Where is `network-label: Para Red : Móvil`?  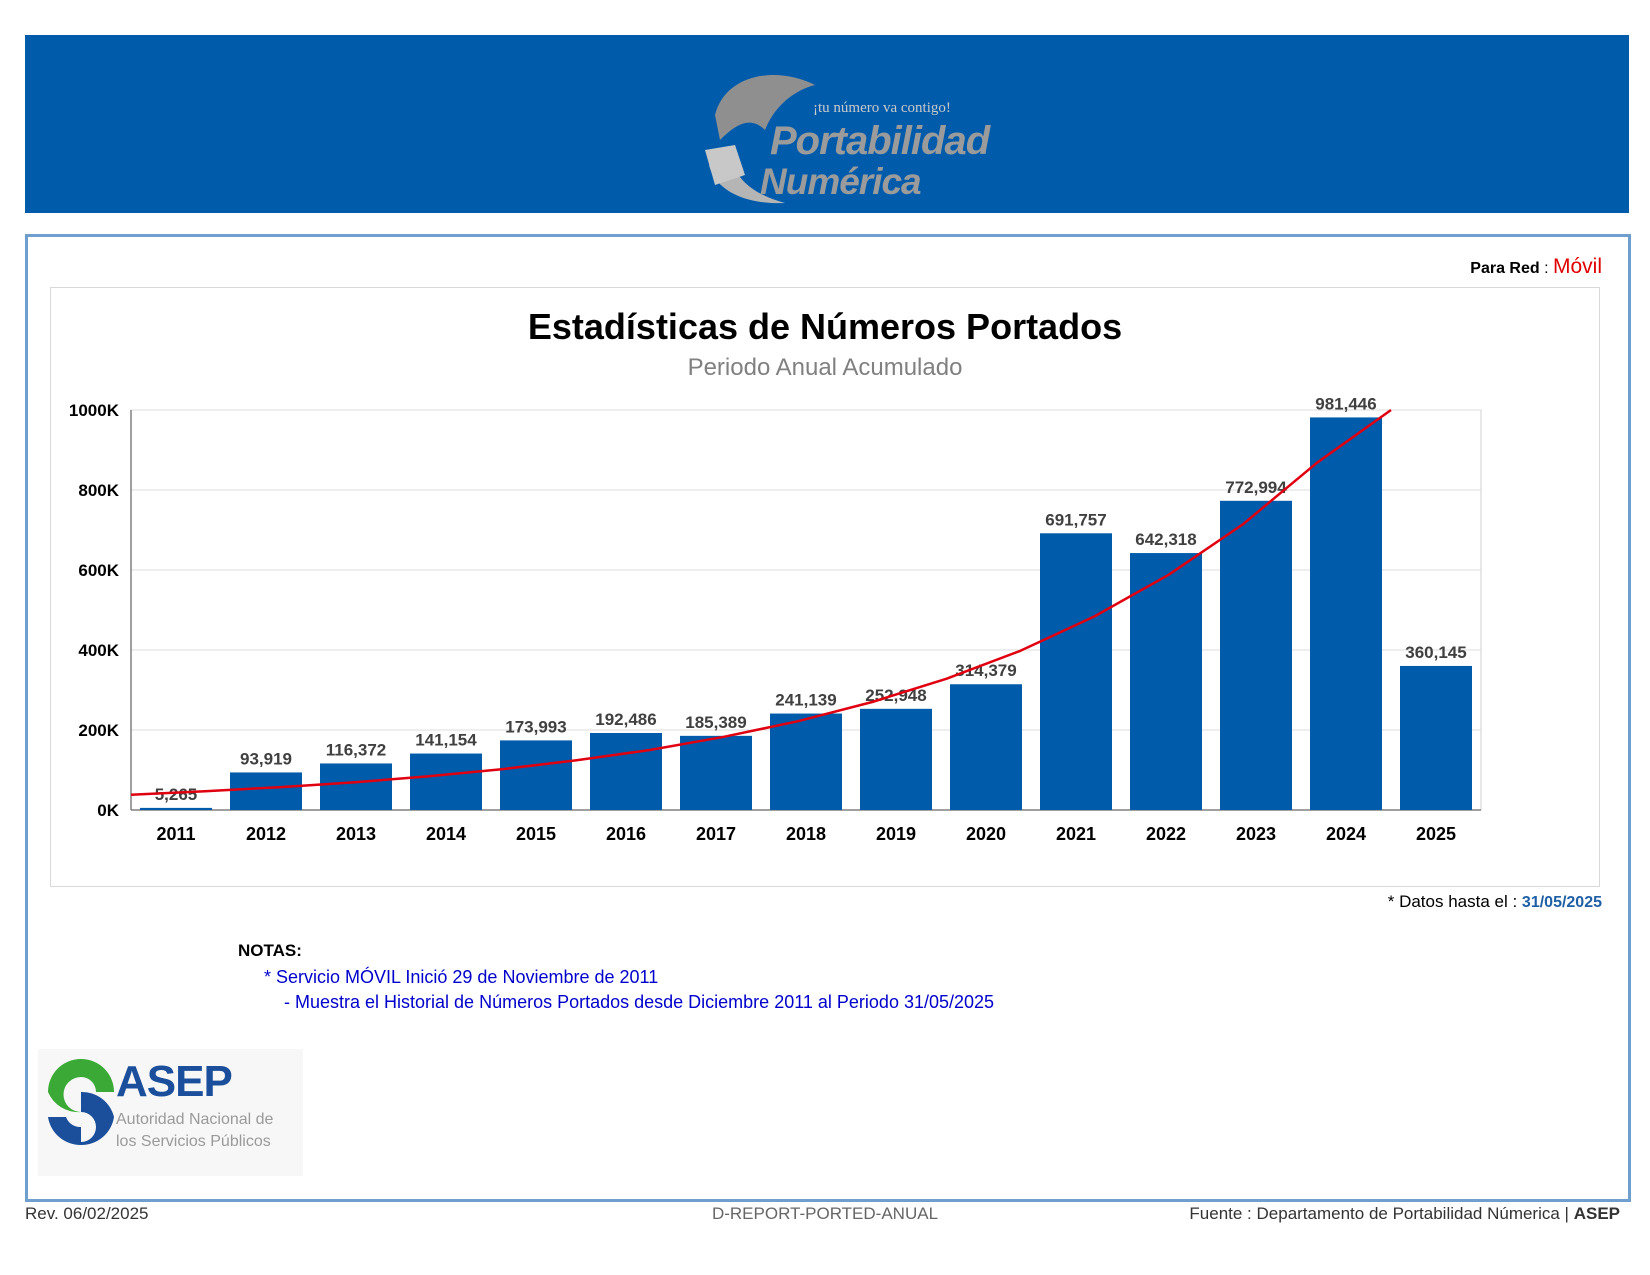
network-label: Para Red : Móvil is located at coordinates (1536, 267).